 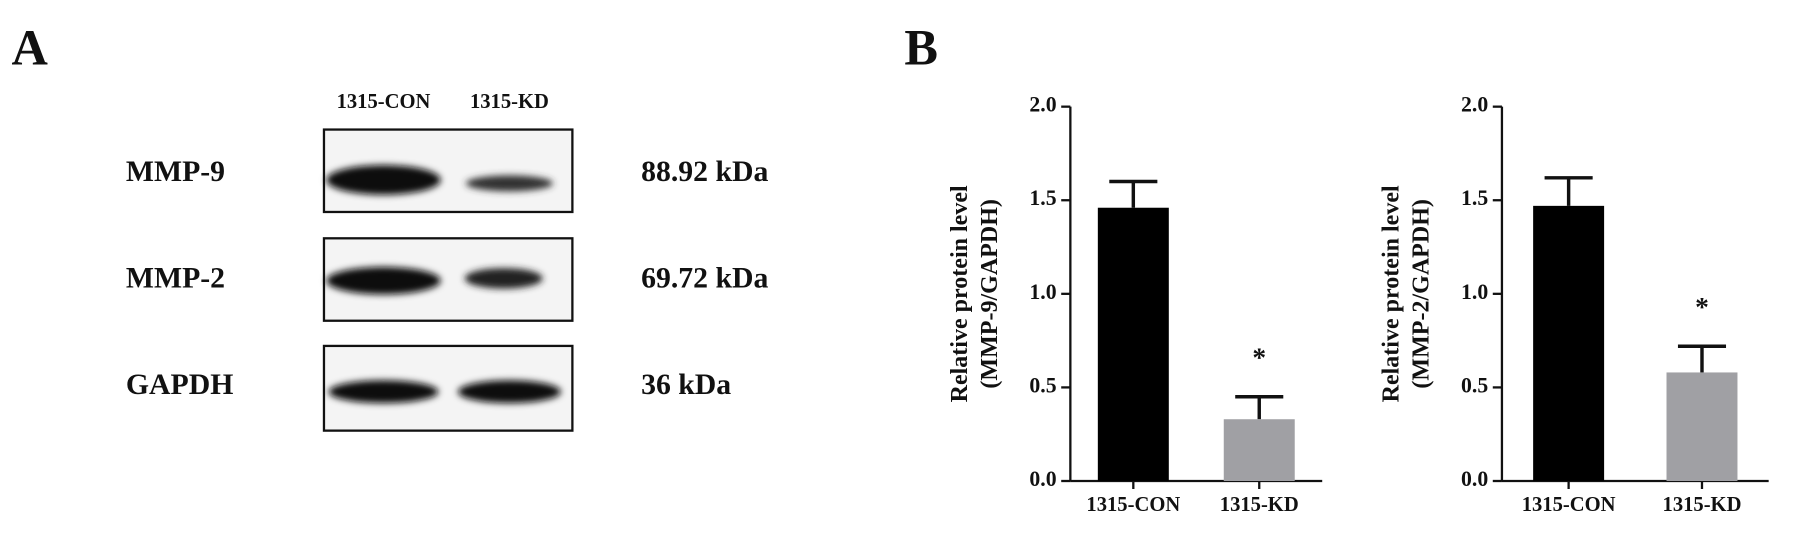 I want to click on blot, so click(x=448, y=280).